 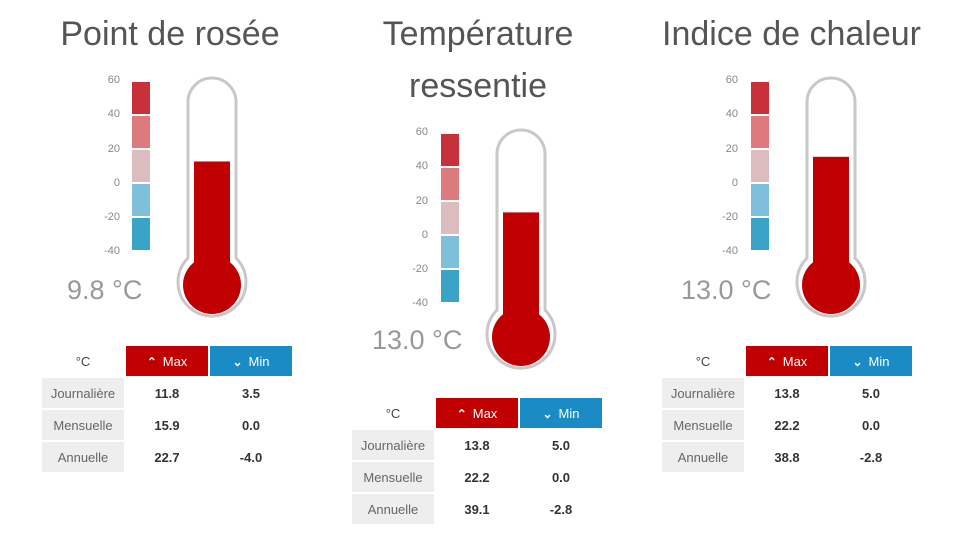 I want to click on max-value: 15.9, so click(x=167, y=425).